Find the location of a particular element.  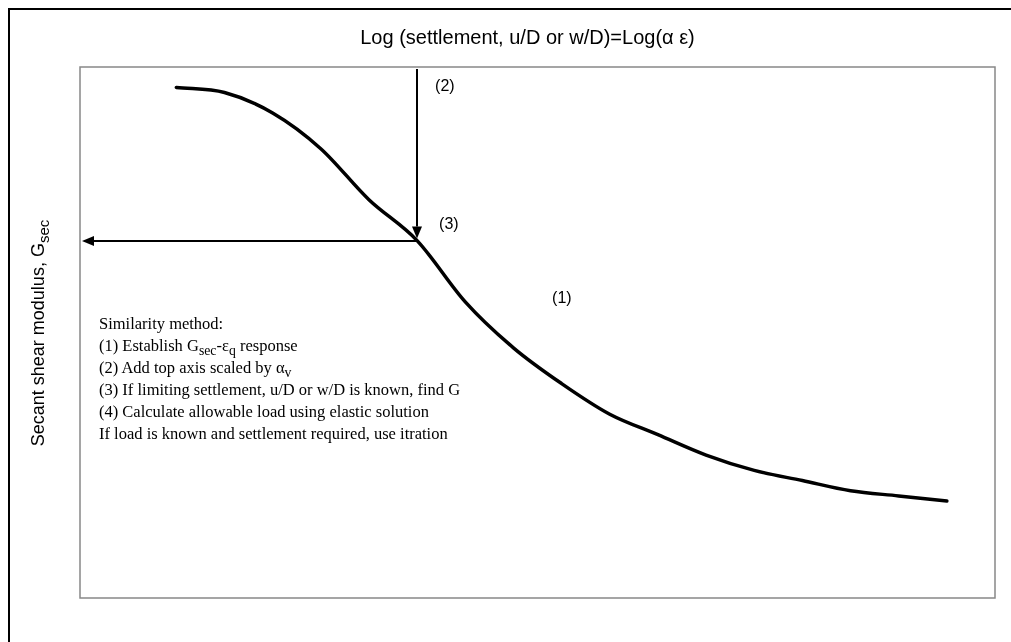

annotation: (1) Establish G$_{sec}$-ε$_{q}$ response is located at coordinates (198, 347).